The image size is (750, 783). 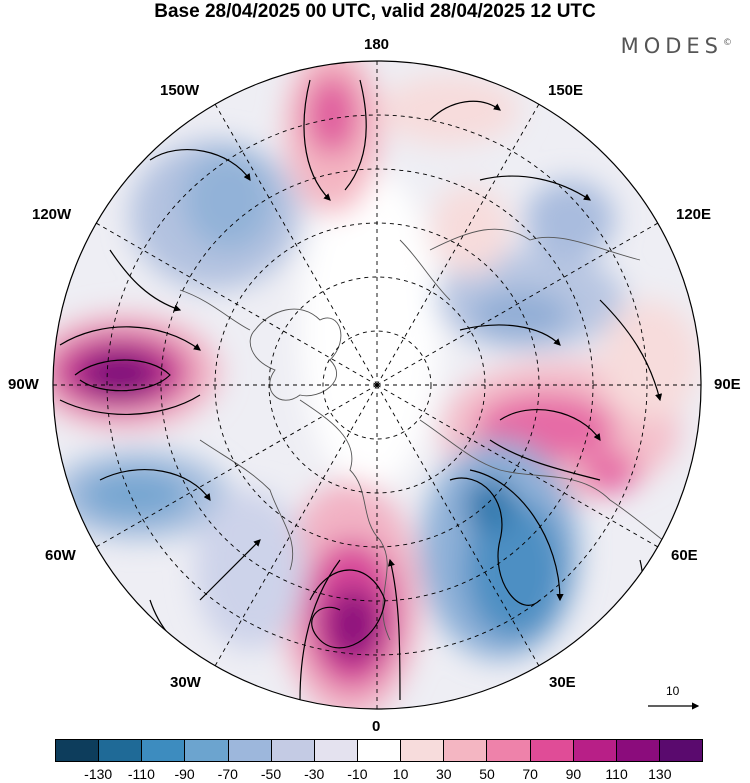 What do you see at coordinates (573, 774) in the screenshot?
I see `colorbar-tick-label: 90` at bounding box center [573, 774].